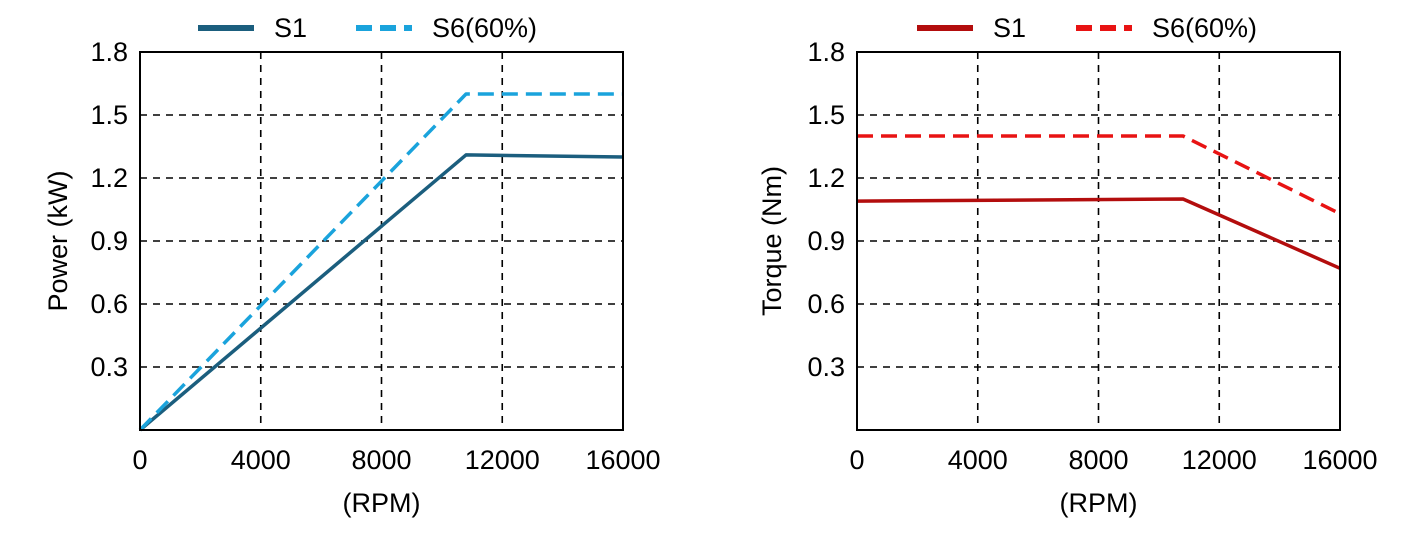 The width and height of the screenshot is (1421, 542). I want to click on y-axis-label: Power (kW), so click(58, 241).